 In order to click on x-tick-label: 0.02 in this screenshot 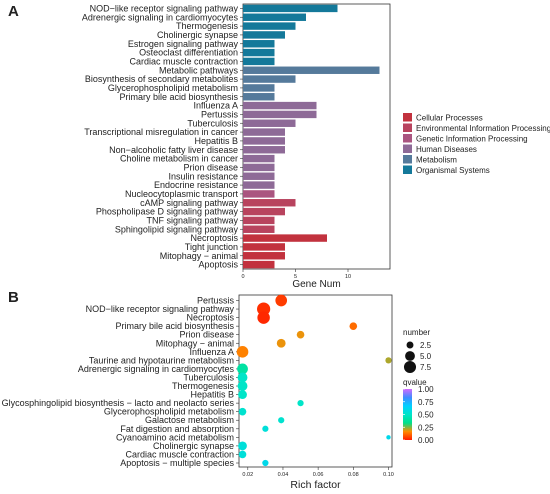, I will do `click(247, 475)`.